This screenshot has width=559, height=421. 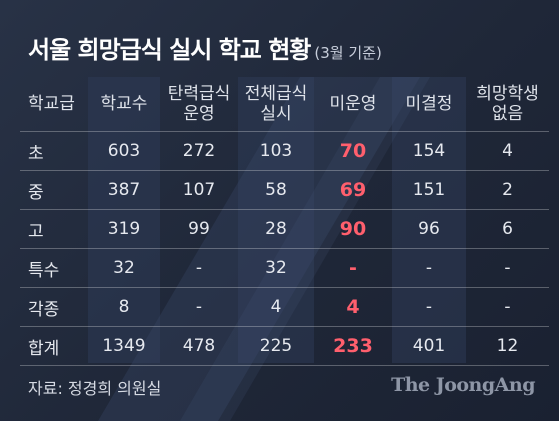 What do you see at coordinates (353, 268) in the screenshot?
I see `highlight-cell: -` at bounding box center [353, 268].